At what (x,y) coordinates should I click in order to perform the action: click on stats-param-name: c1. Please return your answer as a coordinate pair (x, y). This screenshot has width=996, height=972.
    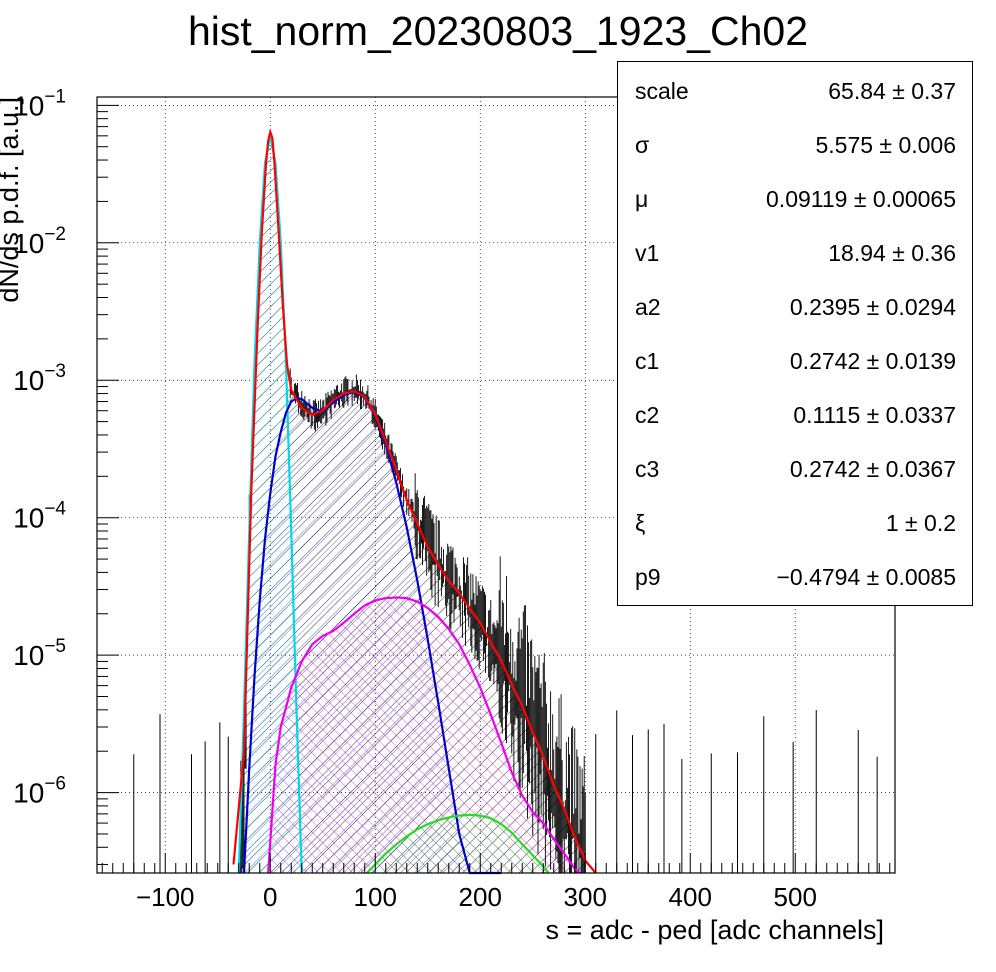
    Looking at the image, I should click on (647, 361).